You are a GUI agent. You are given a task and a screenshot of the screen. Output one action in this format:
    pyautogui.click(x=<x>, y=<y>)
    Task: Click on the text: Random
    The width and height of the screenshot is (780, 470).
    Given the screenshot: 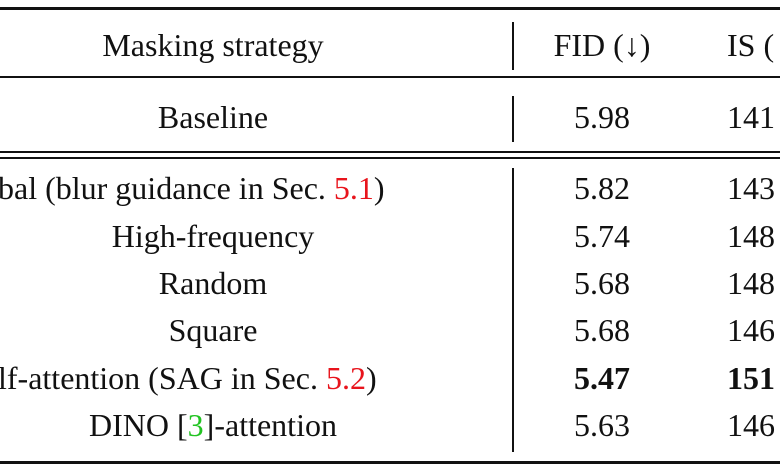 What is the action you would take?
    pyautogui.click(x=213, y=283)
    